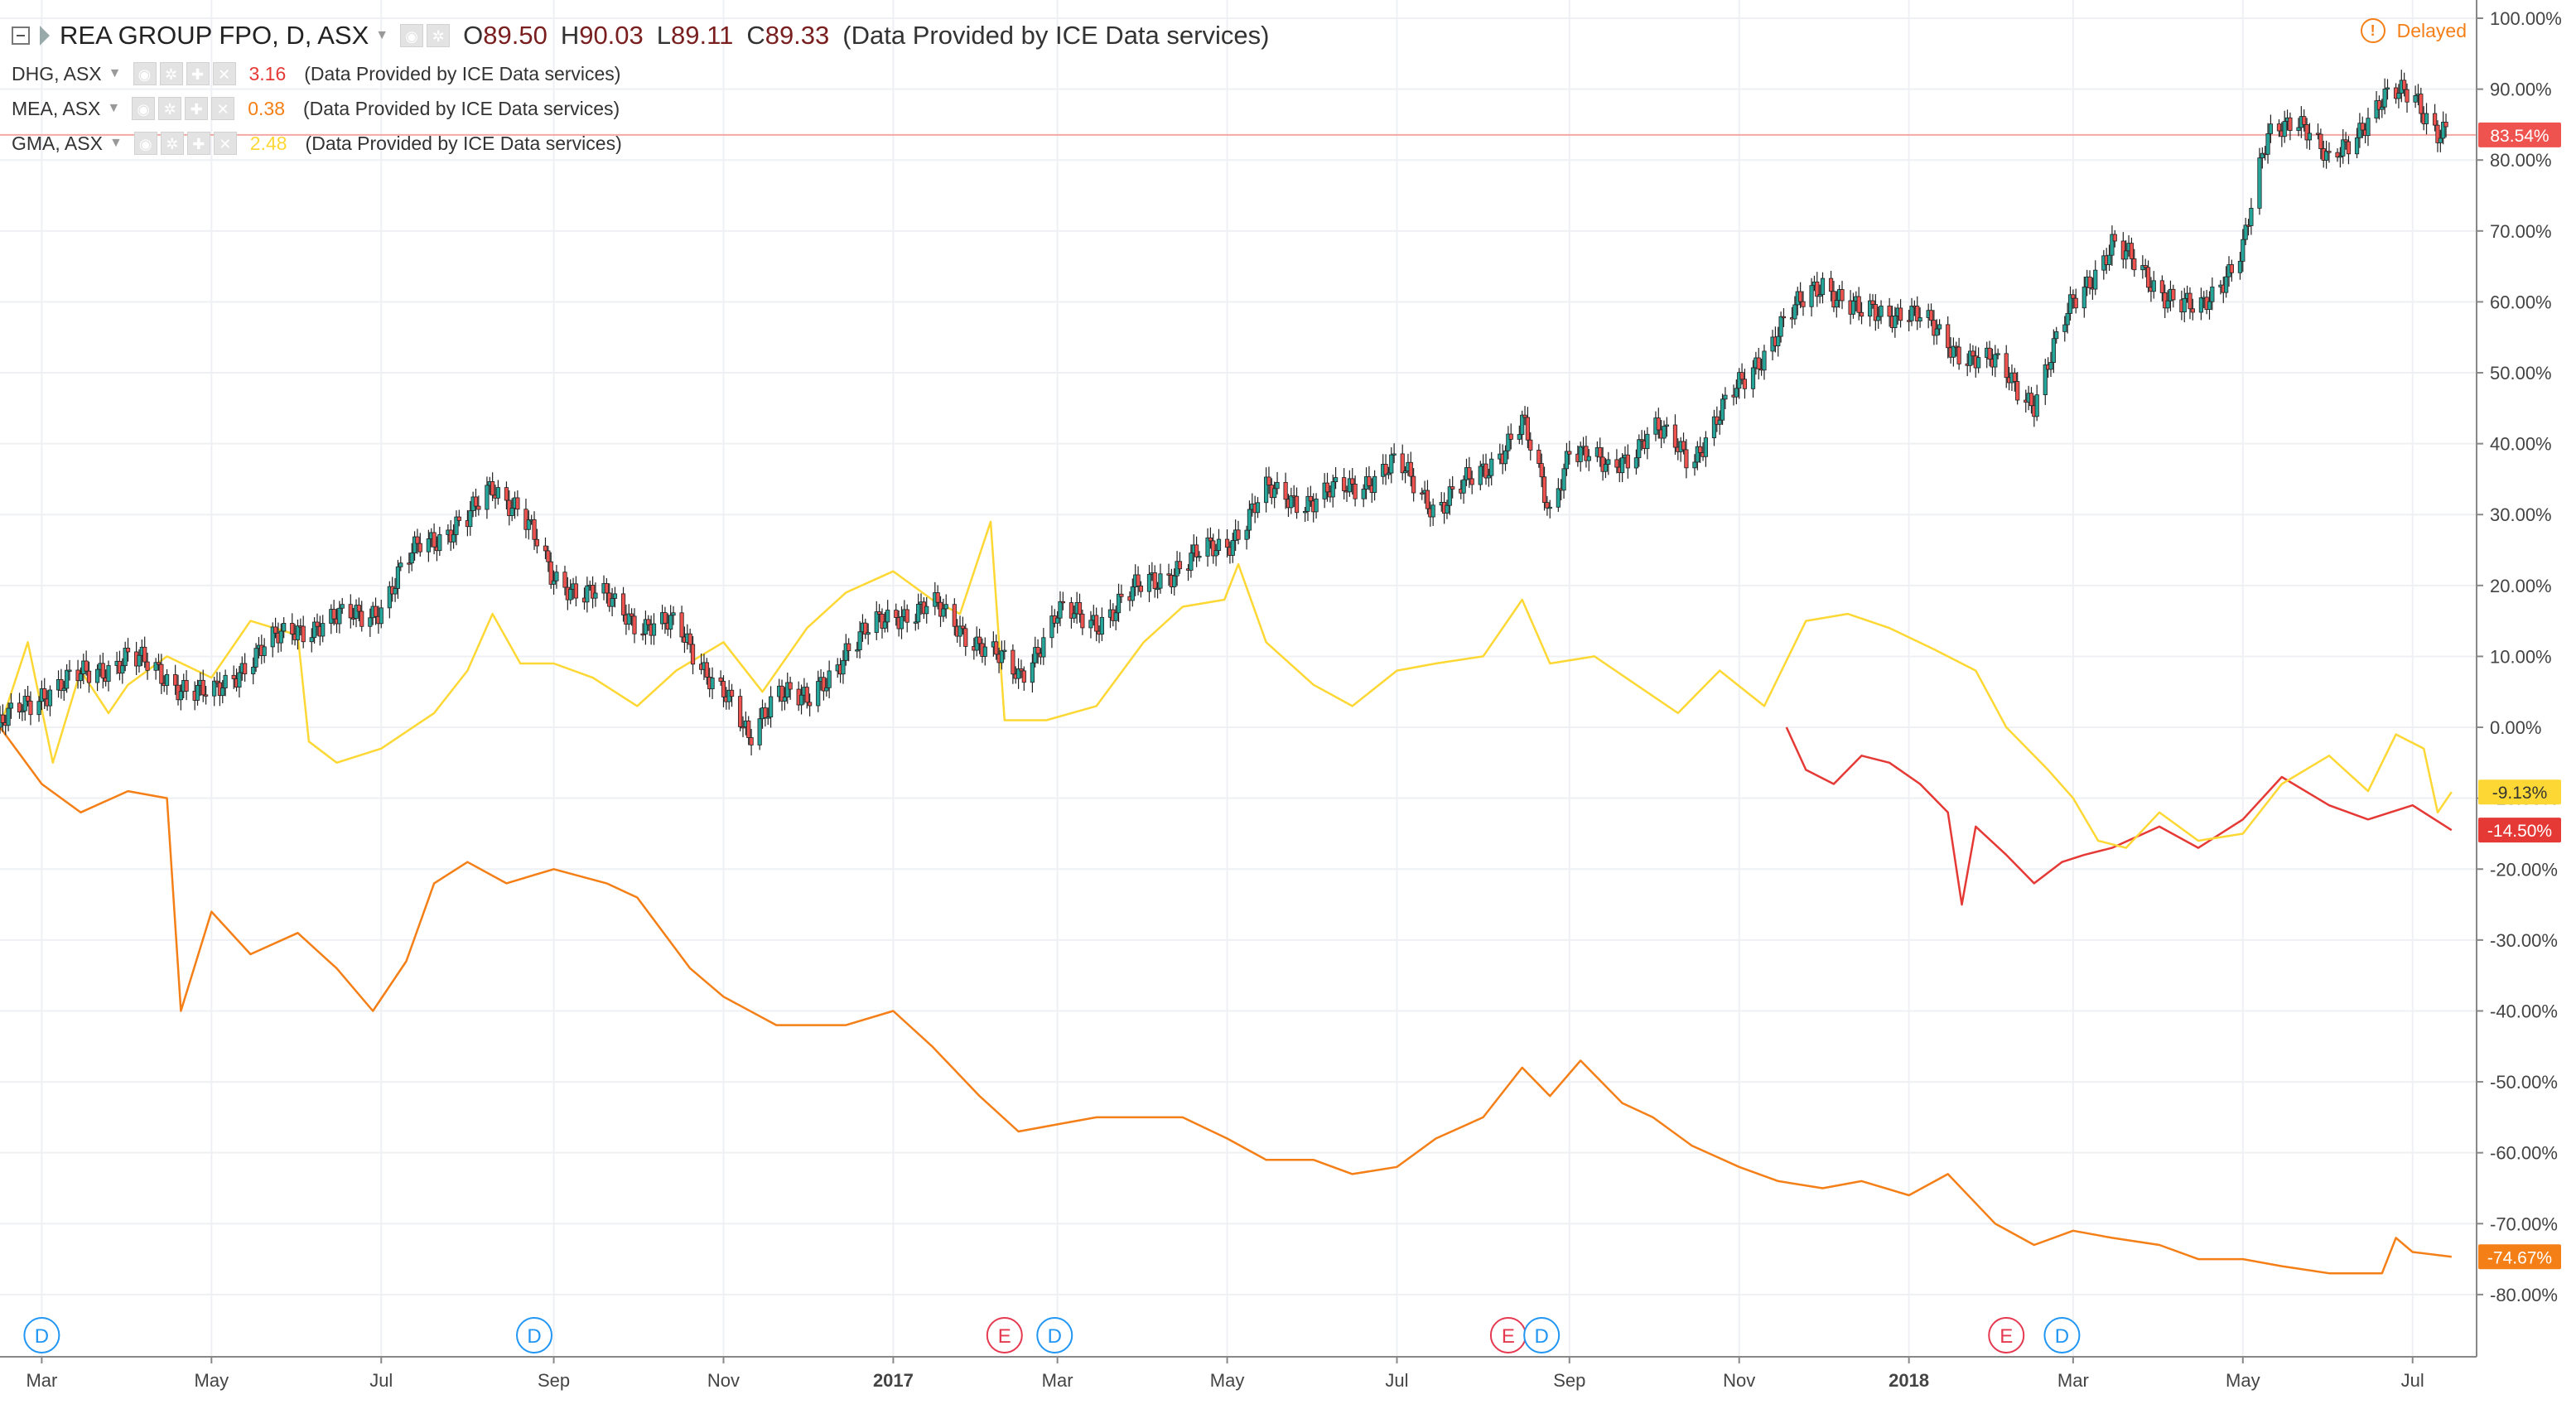 The width and height of the screenshot is (2576, 1404). What do you see at coordinates (45, 36) in the screenshot?
I see `flag-icon` at bounding box center [45, 36].